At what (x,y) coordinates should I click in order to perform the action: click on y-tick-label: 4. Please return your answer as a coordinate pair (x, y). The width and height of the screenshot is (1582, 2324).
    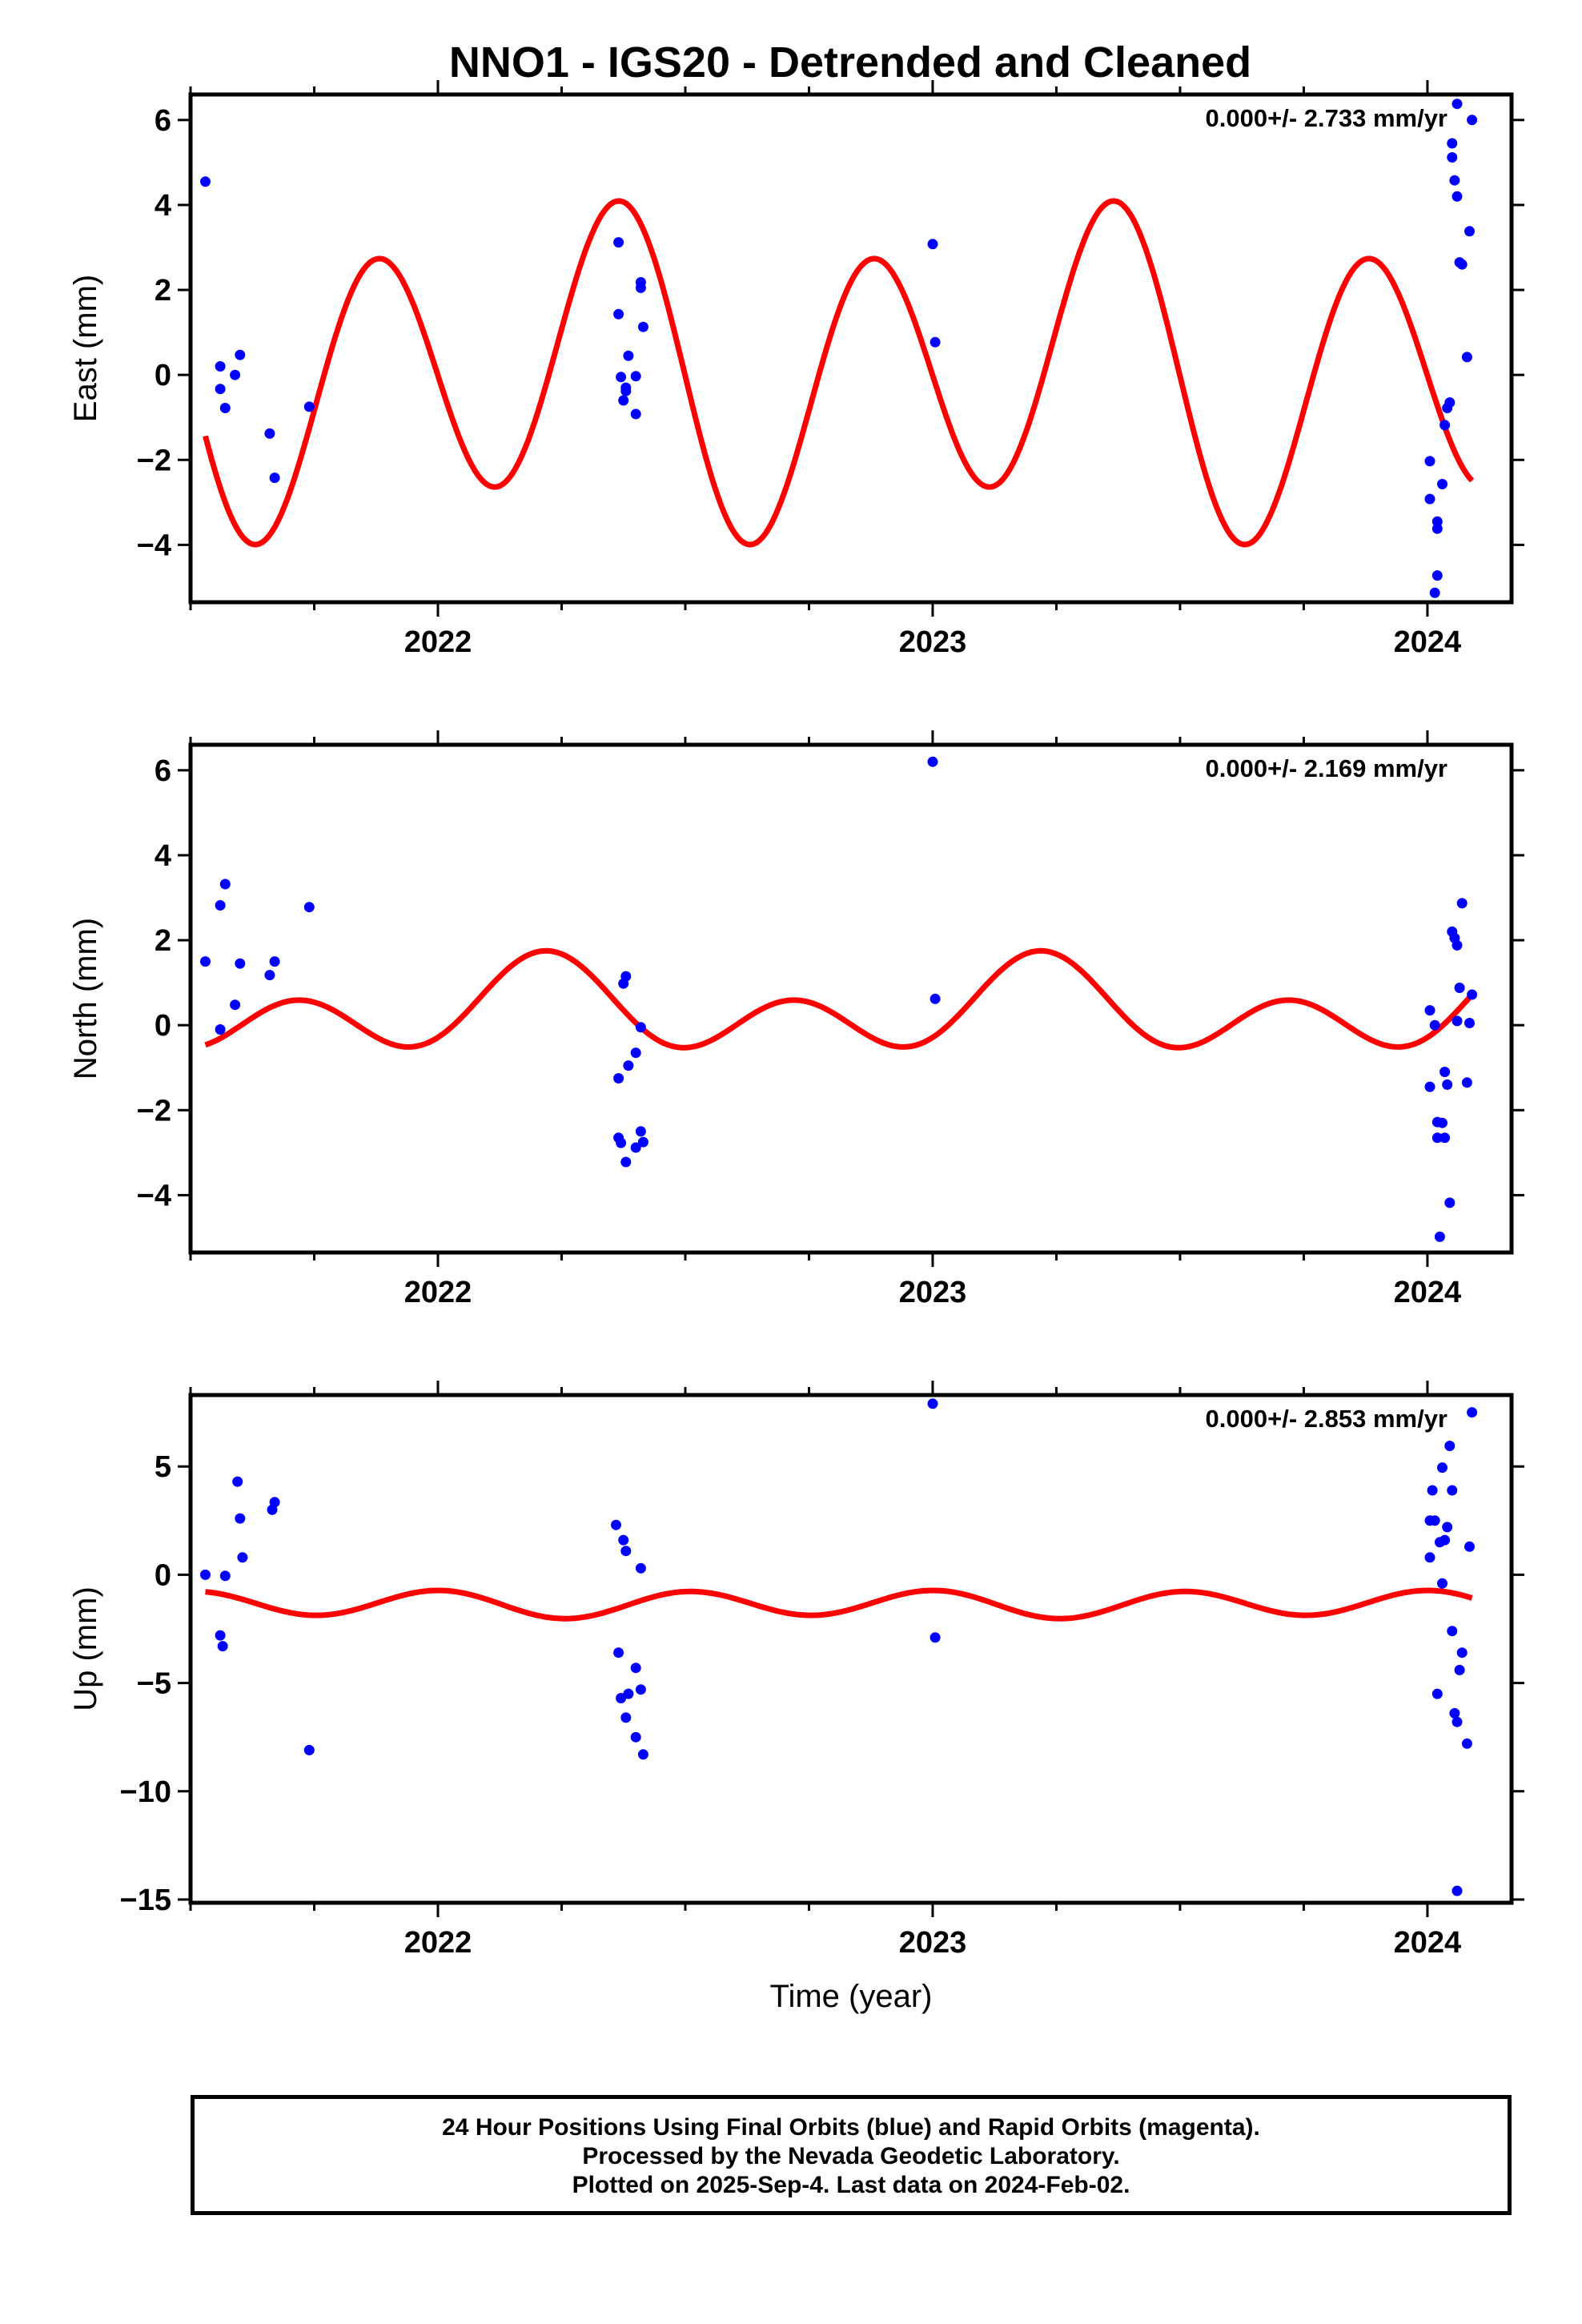
    Looking at the image, I should click on (163, 856).